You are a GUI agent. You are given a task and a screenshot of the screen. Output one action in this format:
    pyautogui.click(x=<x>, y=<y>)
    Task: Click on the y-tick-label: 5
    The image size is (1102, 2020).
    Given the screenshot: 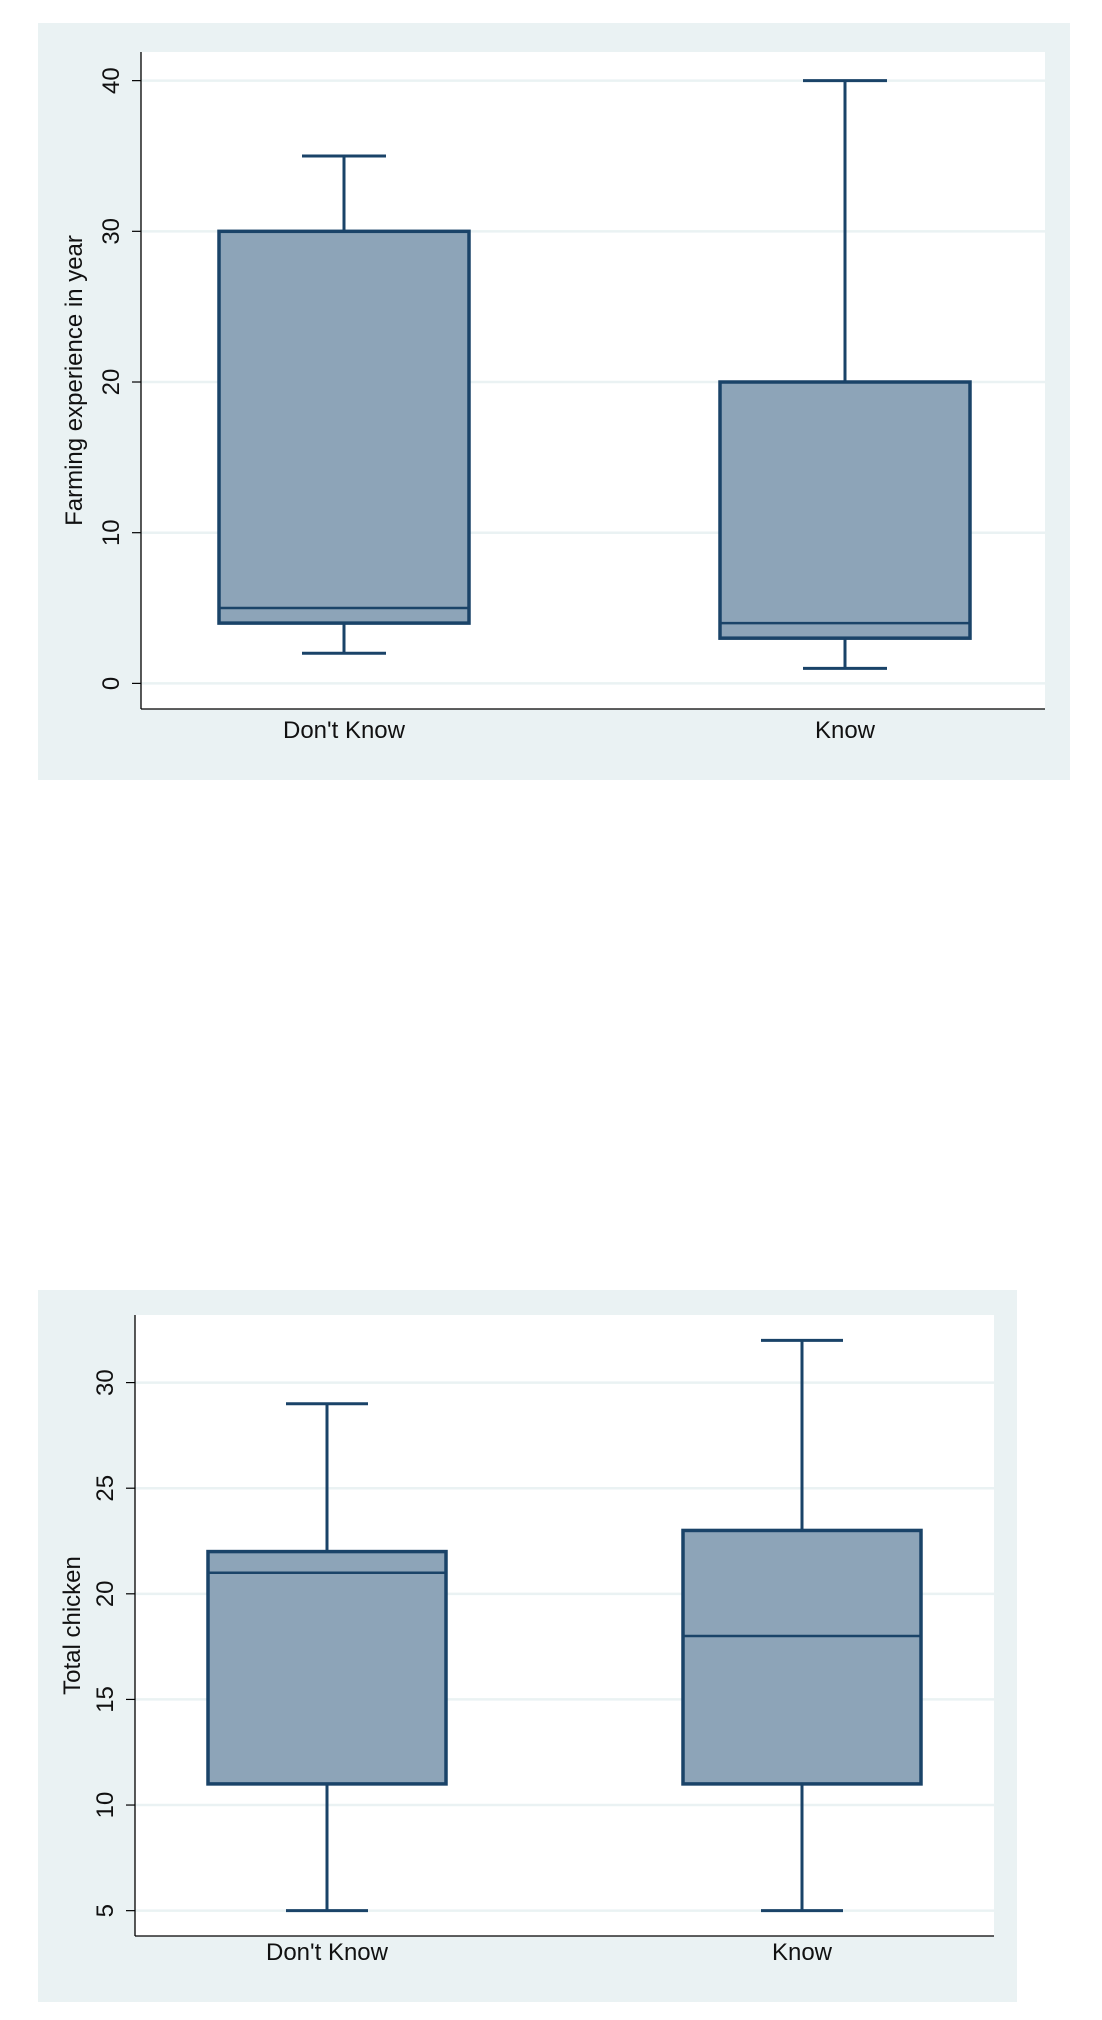 What is the action you would take?
    pyautogui.click(x=105, y=1910)
    